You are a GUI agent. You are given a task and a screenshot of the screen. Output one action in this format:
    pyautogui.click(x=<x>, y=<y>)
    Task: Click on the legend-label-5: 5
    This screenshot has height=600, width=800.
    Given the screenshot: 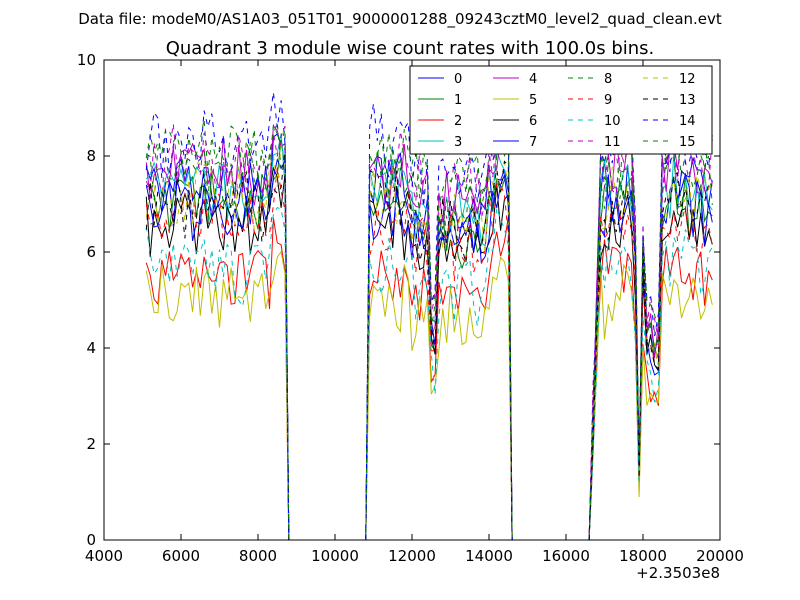 What is the action you would take?
    pyautogui.click(x=533, y=100)
    